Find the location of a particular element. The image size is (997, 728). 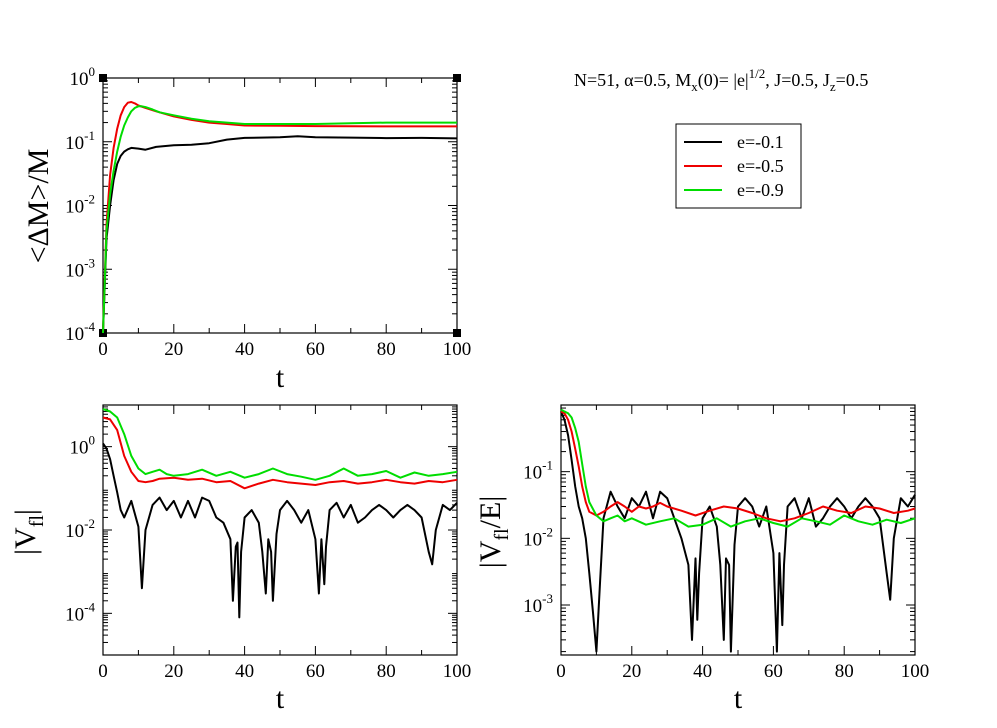

legend: e=-0.1 e=-0.5 e=-0.9 is located at coordinates (738, 166).